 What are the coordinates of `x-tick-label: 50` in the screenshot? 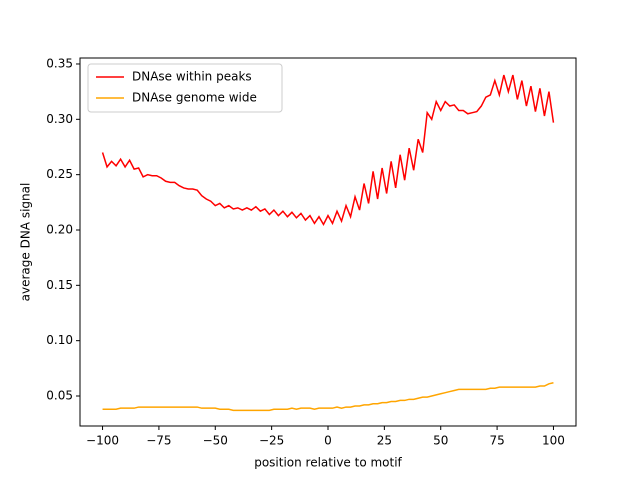 It's located at (440, 441).